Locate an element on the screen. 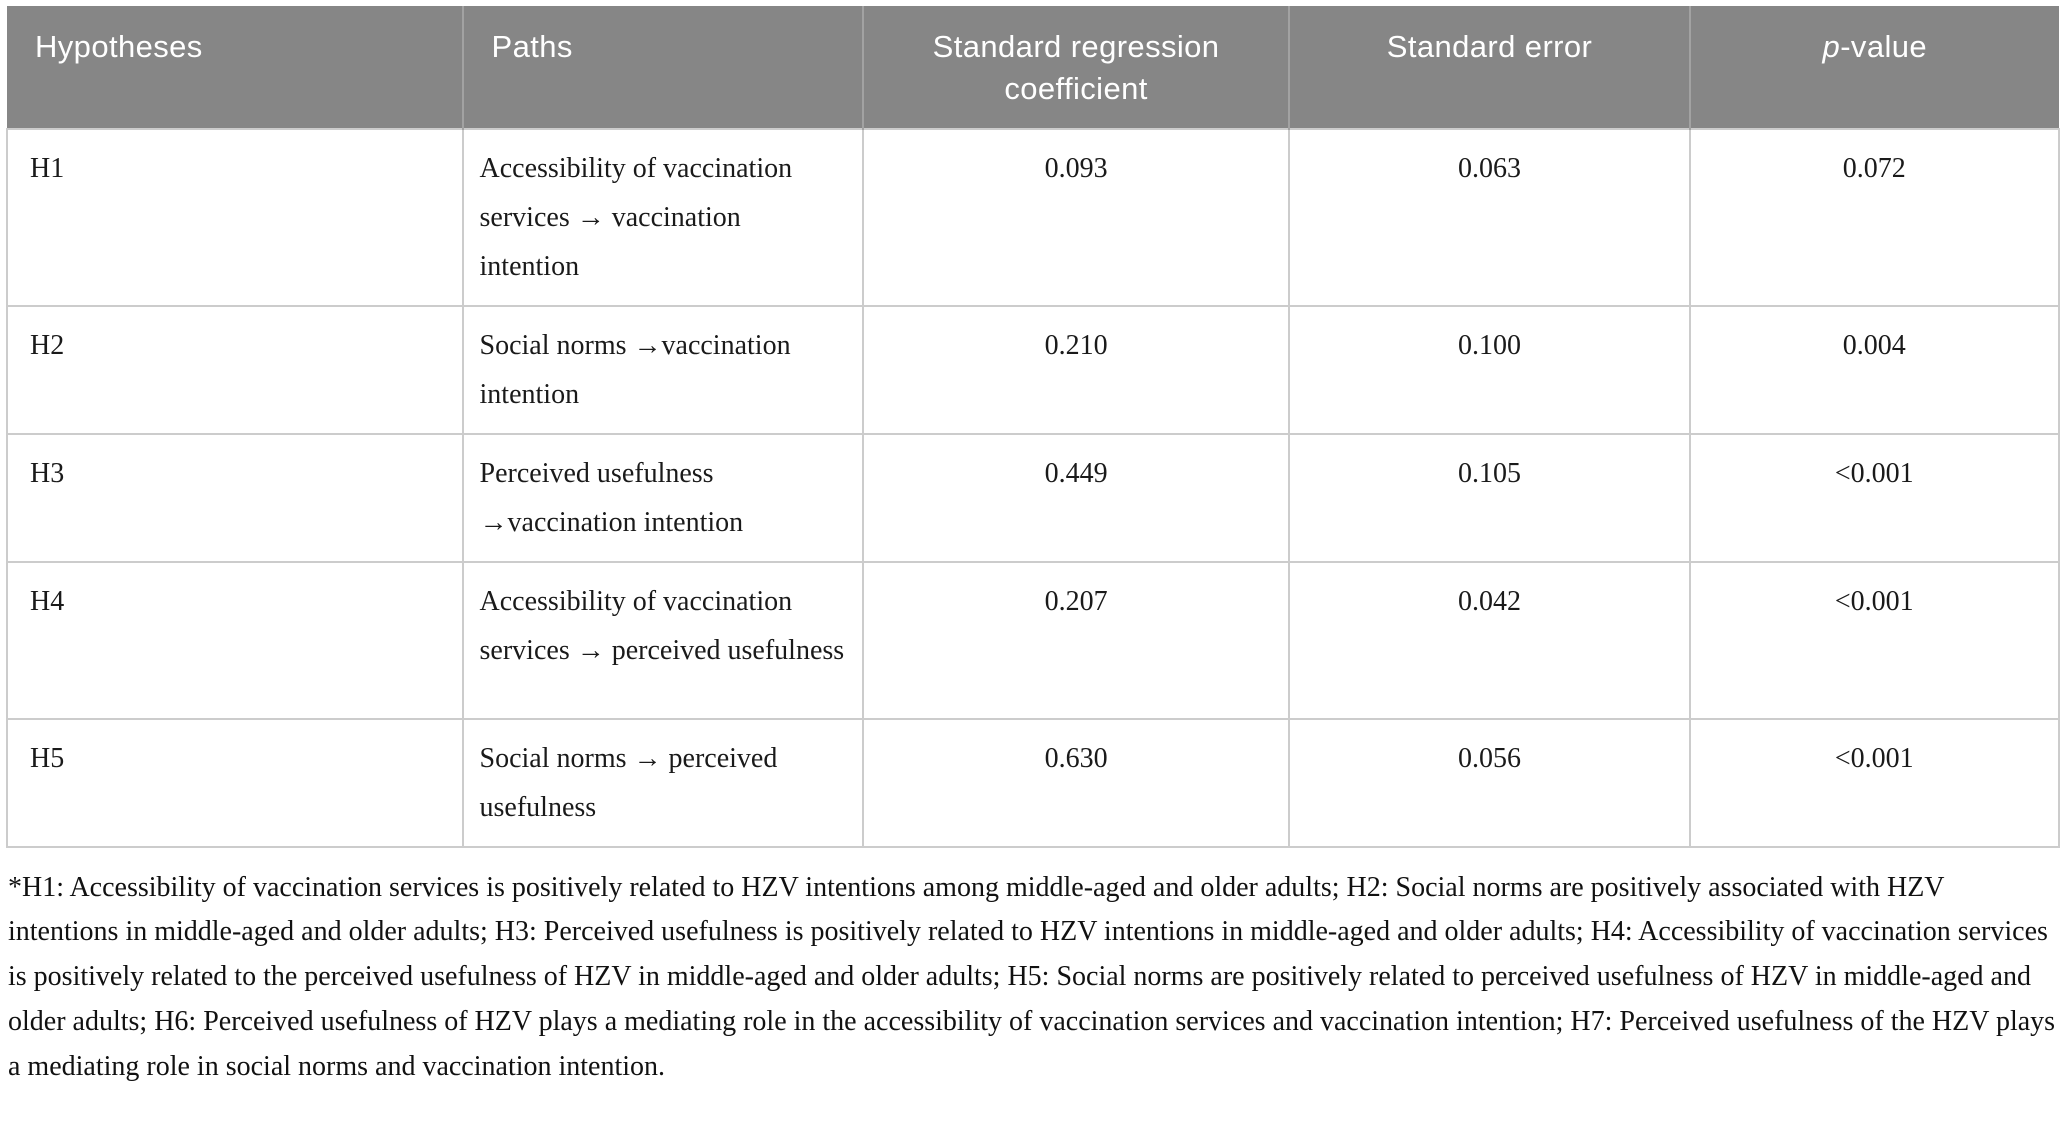 This screenshot has height=1128, width=2068. standard-error-cell: 0.105 is located at coordinates (1489, 497).